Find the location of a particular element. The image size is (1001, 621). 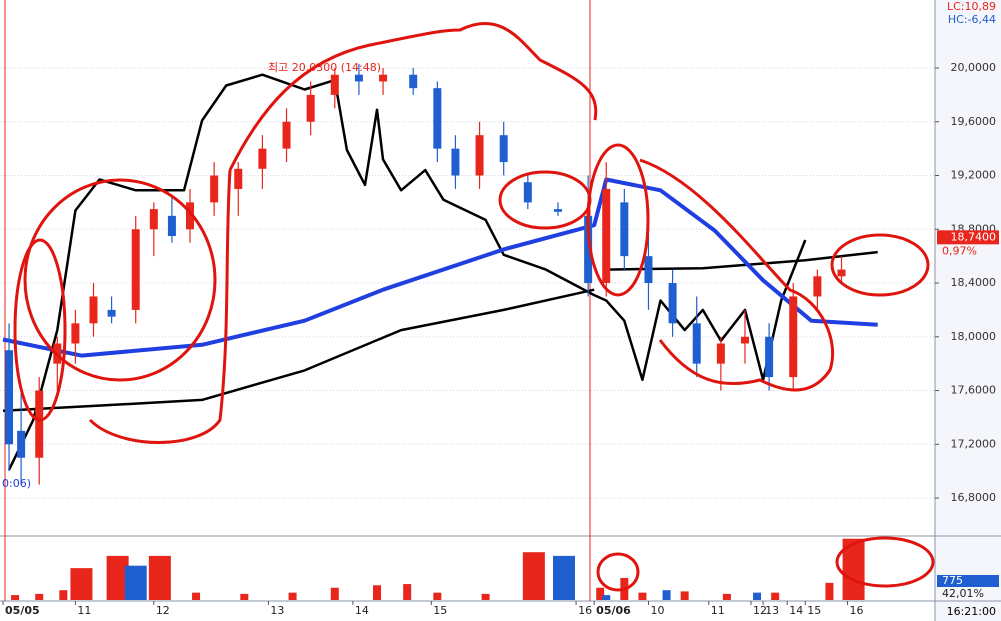

hc-label: HC:-6,44 is located at coordinates (972, 19).